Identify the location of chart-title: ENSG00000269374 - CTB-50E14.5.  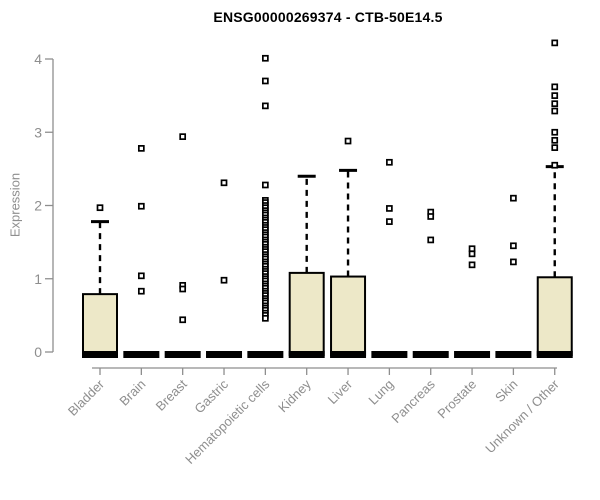
(328, 17).